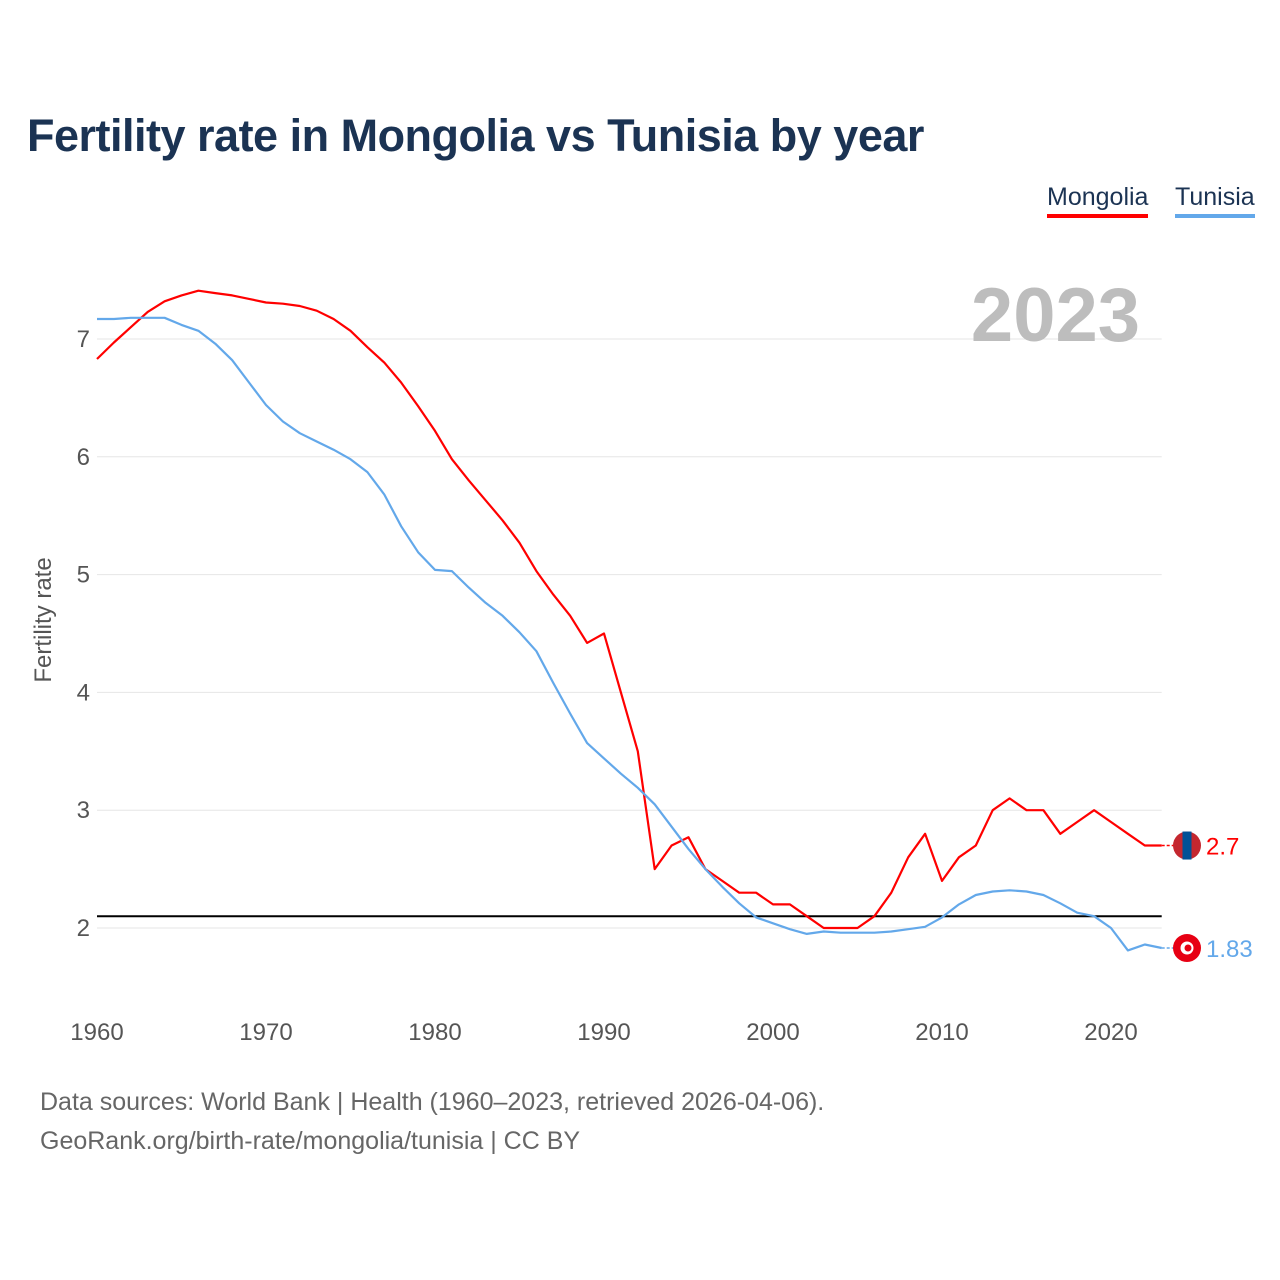  I want to click on tunisia-flag-crescent, so click(1188, 948).